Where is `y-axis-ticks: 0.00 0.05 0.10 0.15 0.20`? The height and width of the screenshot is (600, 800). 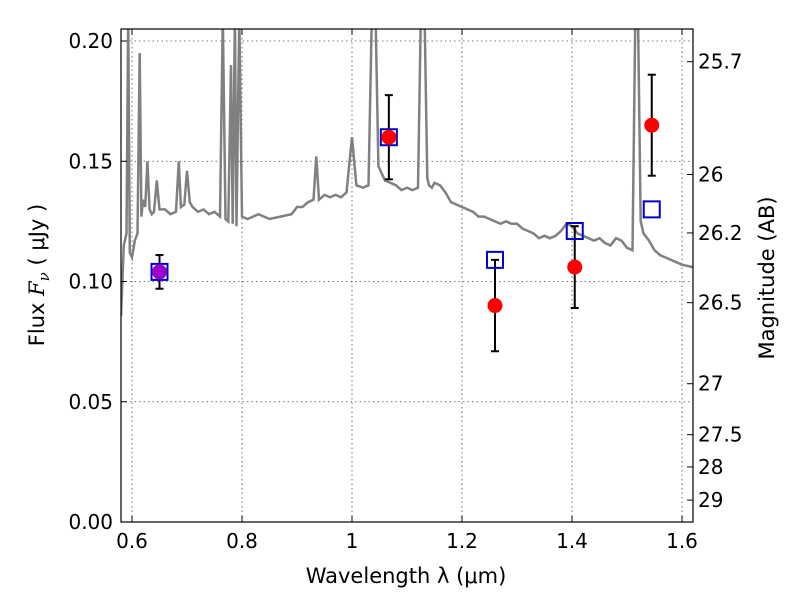 y-axis-ticks: 0.00 0.05 0.10 0.15 0.20 is located at coordinates (97, 281).